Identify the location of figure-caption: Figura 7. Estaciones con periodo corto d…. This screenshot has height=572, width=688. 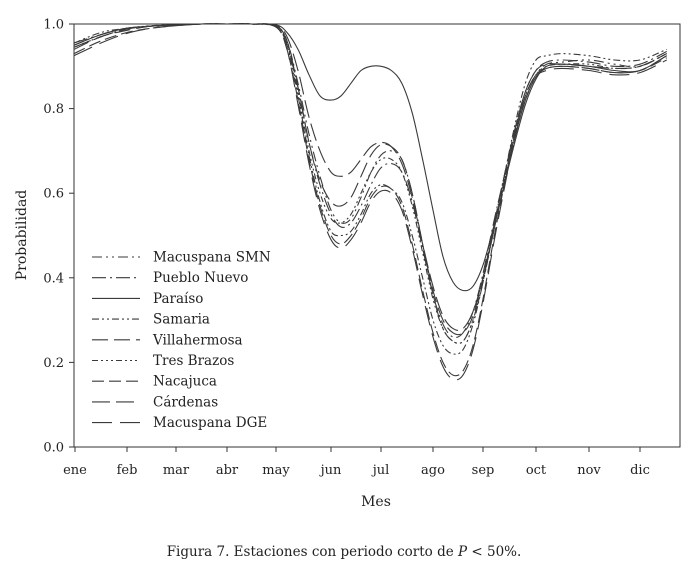
(344, 552).